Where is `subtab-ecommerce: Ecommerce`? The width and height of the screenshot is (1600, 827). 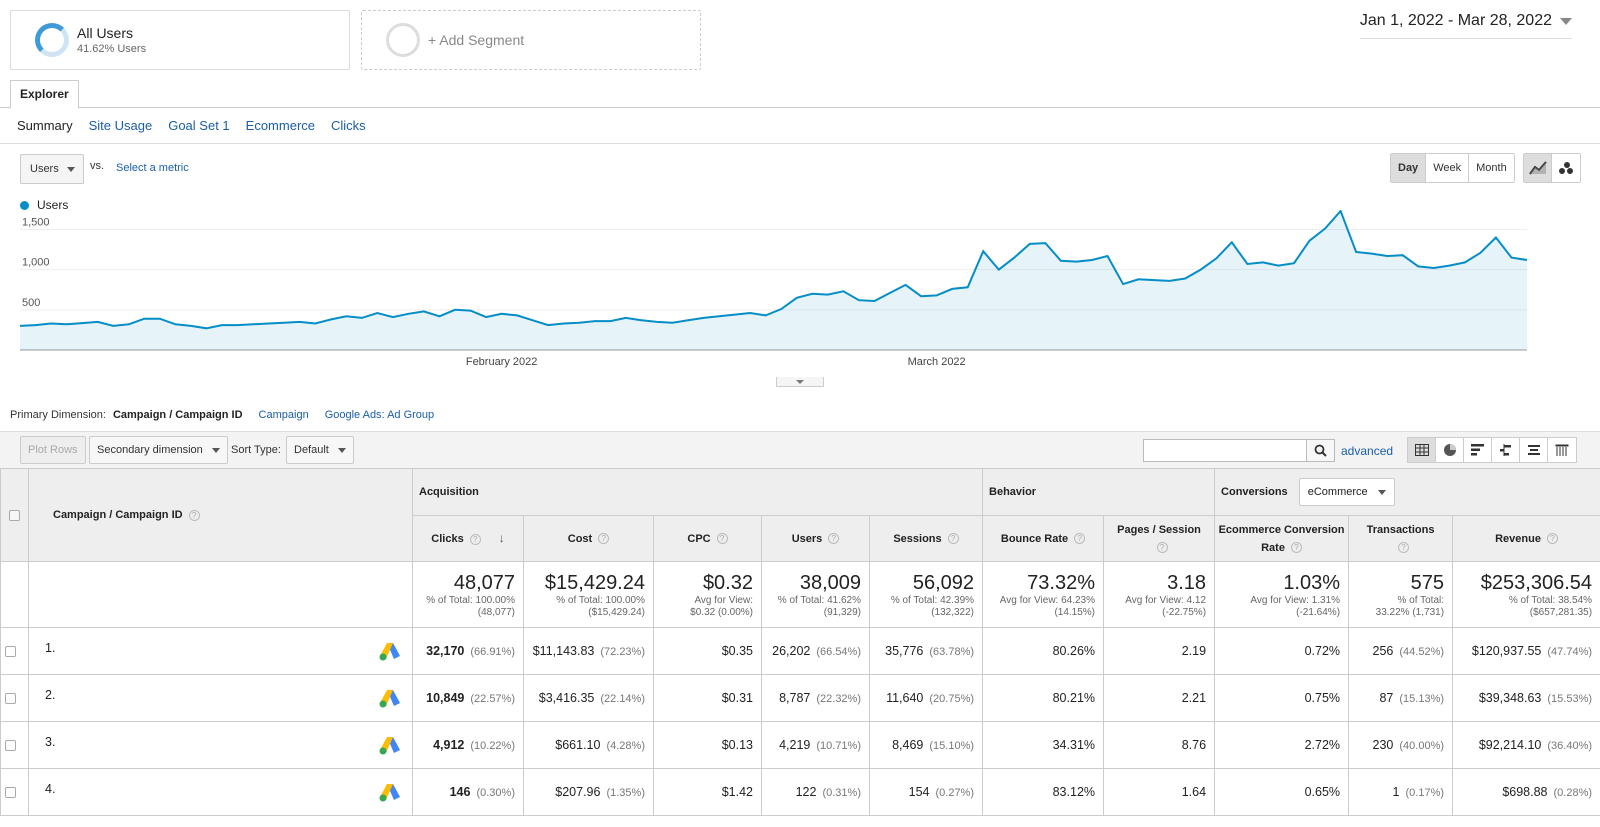 subtab-ecommerce: Ecommerce is located at coordinates (280, 125).